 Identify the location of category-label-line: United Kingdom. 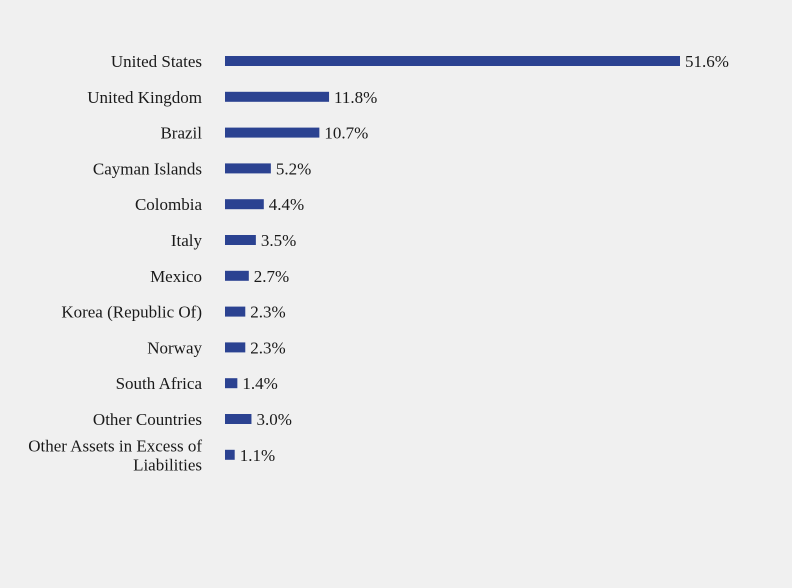
(144, 97).